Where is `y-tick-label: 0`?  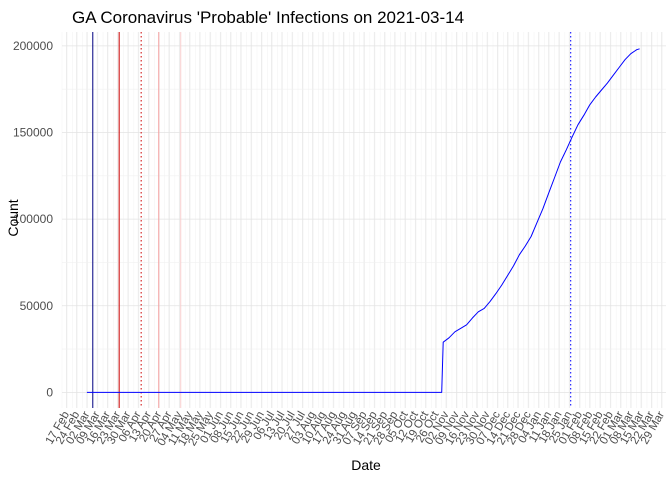
y-tick-label: 0 is located at coordinates (49, 392).